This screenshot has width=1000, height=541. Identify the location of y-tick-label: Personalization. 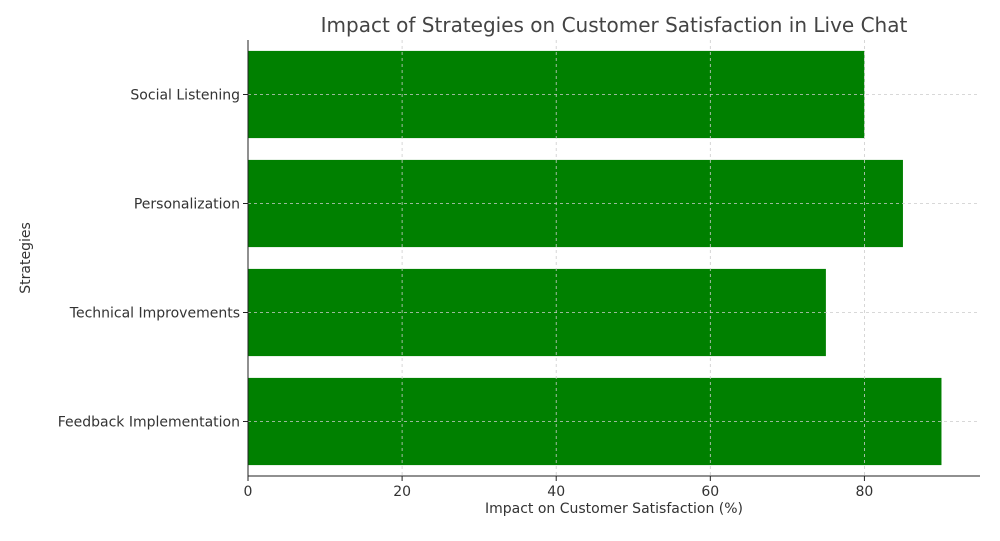
(187, 205).